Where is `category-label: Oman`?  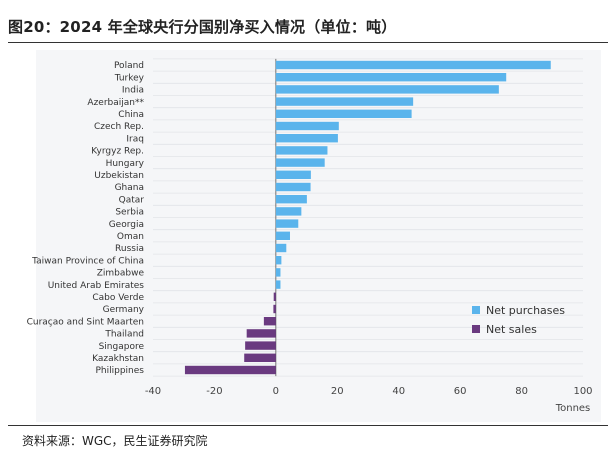
category-label: Oman is located at coordinates (130, 237).